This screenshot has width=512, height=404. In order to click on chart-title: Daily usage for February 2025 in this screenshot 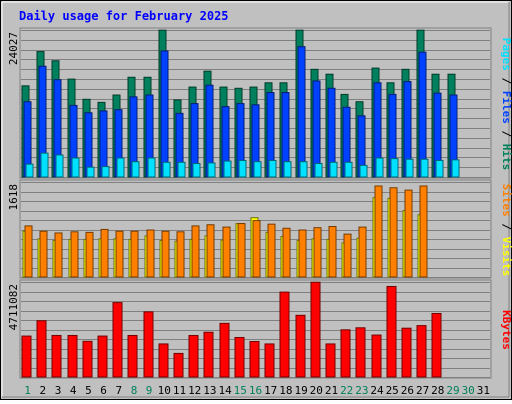, I will do `click(124, 16)`.